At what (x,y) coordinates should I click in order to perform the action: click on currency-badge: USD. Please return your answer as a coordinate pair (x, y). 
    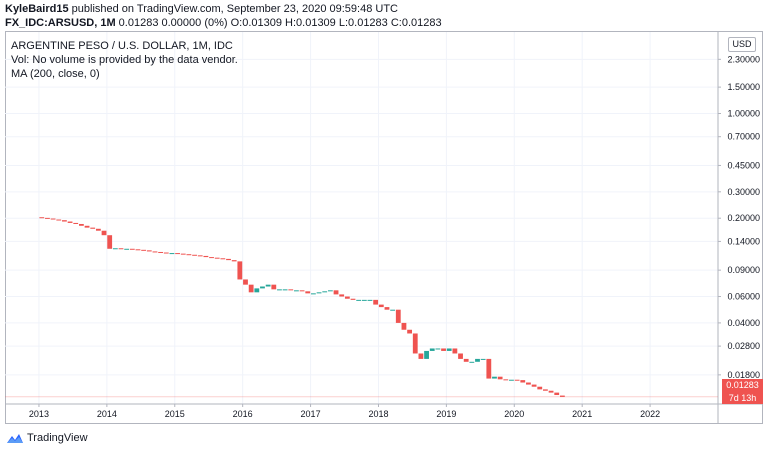
    Looking at the image, I should click on (742, 44).